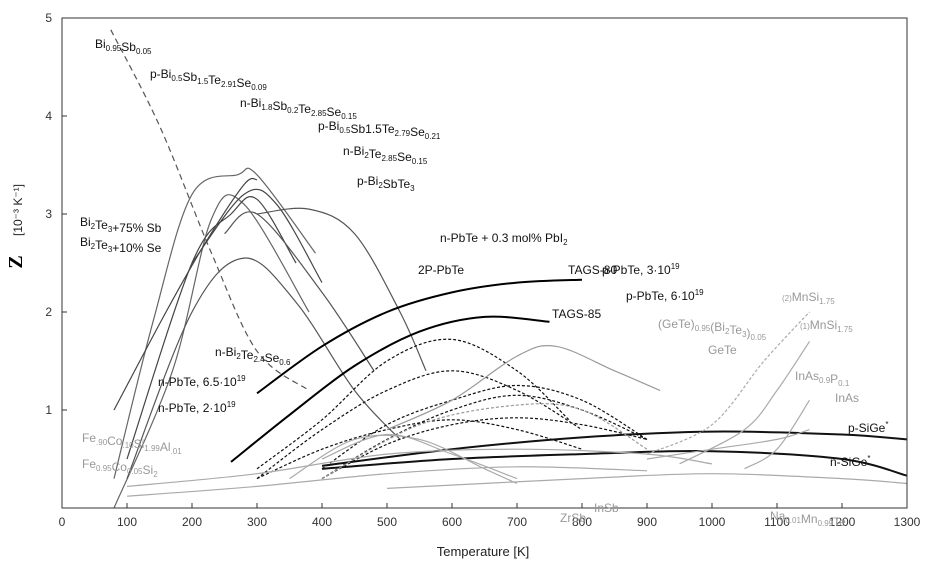 Image resolution: width=925 pixels, height=563 pixels. What do you see at coordinates (483, 551) in the screenshot?
I see `x-axis-title: Temperature [K]` at bounding box center [483, 551].